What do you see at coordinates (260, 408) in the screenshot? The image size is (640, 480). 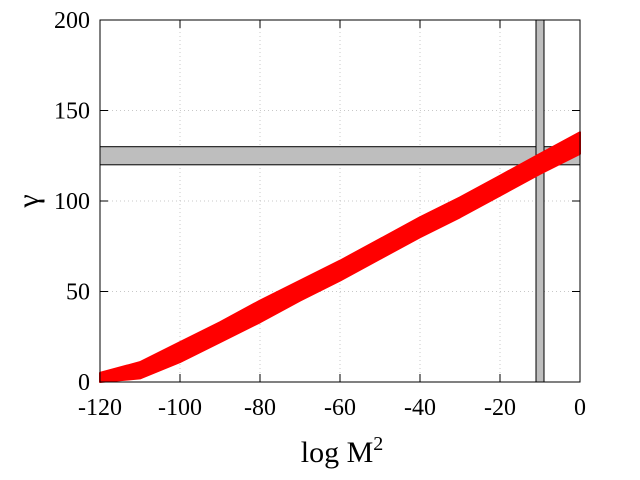 I see `x-tick-label-2: -80` at bounding box center [260, 408].